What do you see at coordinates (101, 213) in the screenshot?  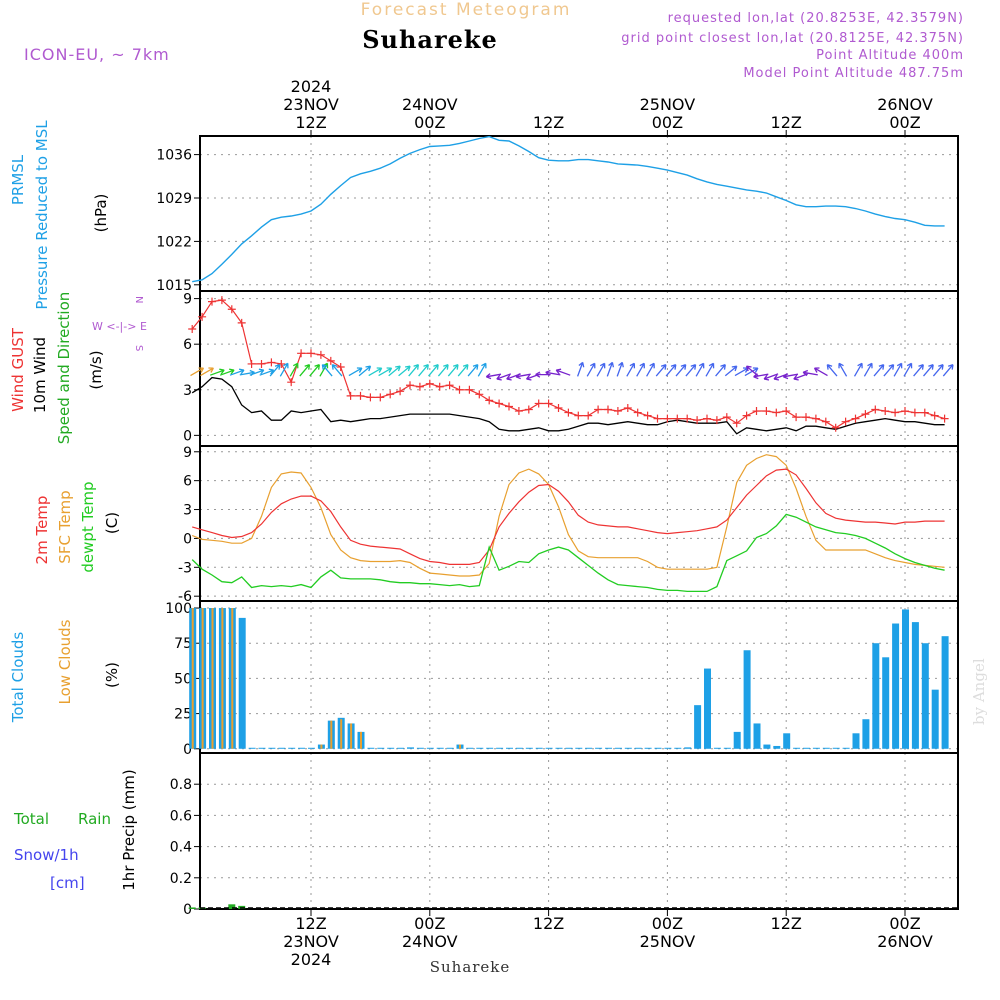 I see `label-hpa: (hPa)` at bounding box center [101, 213].